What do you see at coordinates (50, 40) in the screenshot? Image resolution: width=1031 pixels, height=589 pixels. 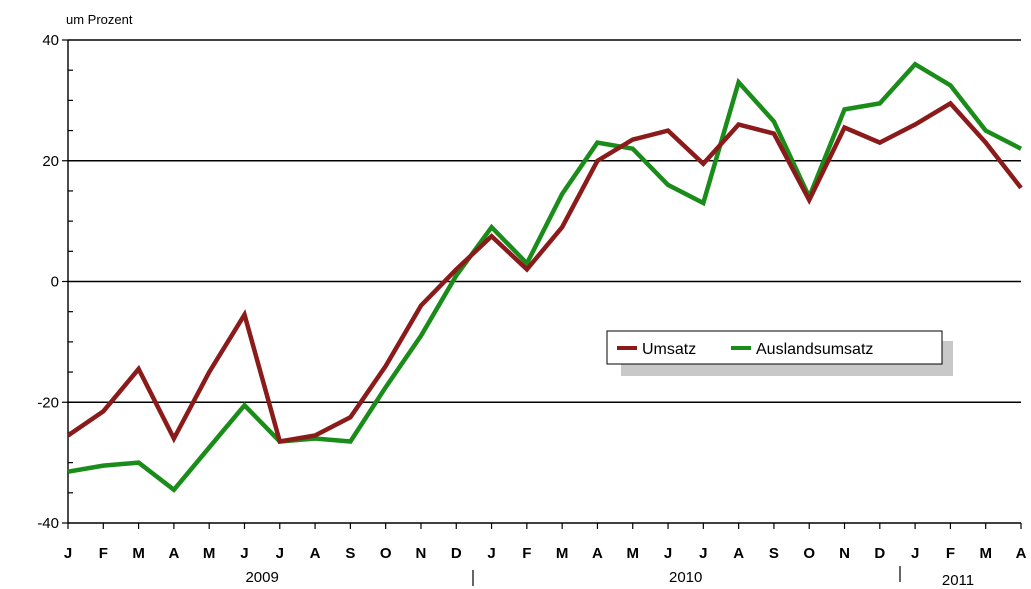 I see `y-tick-label: 40` at bounding box center [50, 40].